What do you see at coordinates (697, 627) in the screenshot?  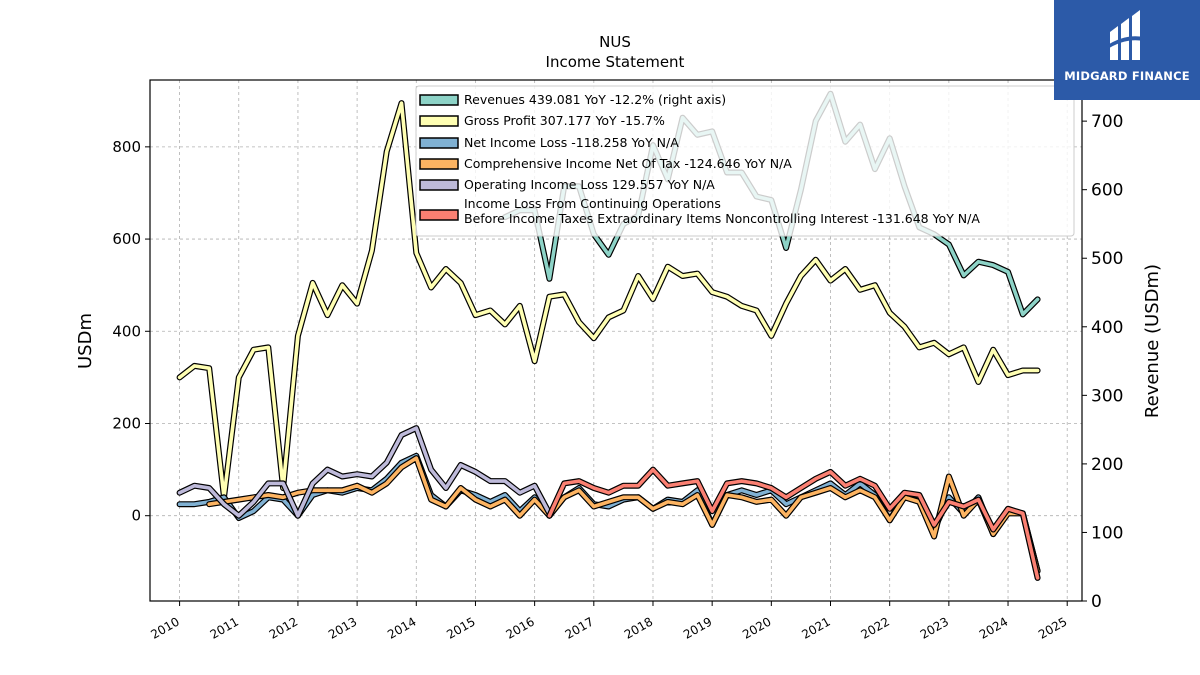 I see `x-tick-label: 2019` at bounding box center [697, 627].